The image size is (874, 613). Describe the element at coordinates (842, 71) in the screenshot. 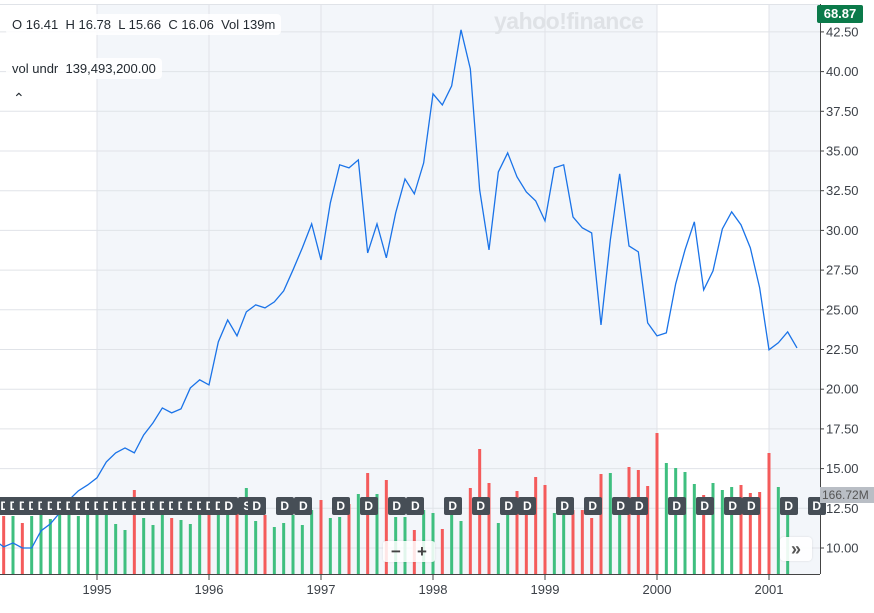

I see `y-tick-label: 40.00` at that location.